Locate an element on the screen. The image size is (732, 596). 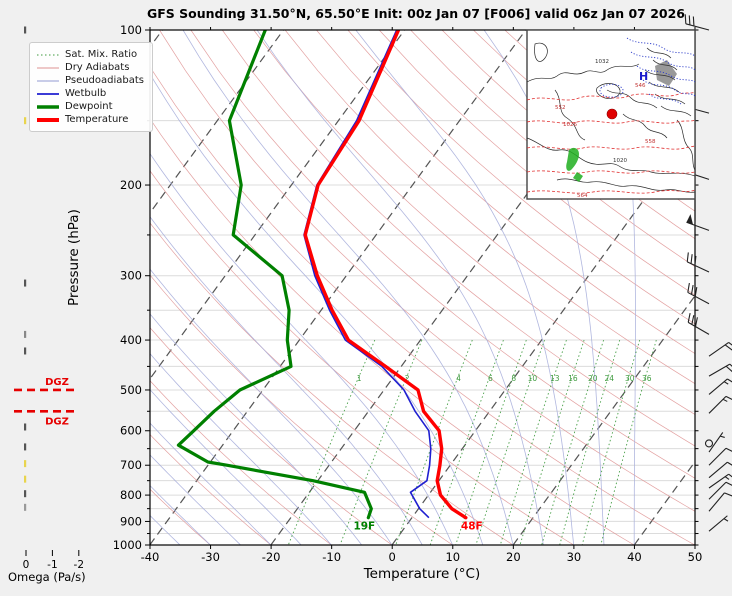
svg-text: -40 is located at coordinates (150, 557).